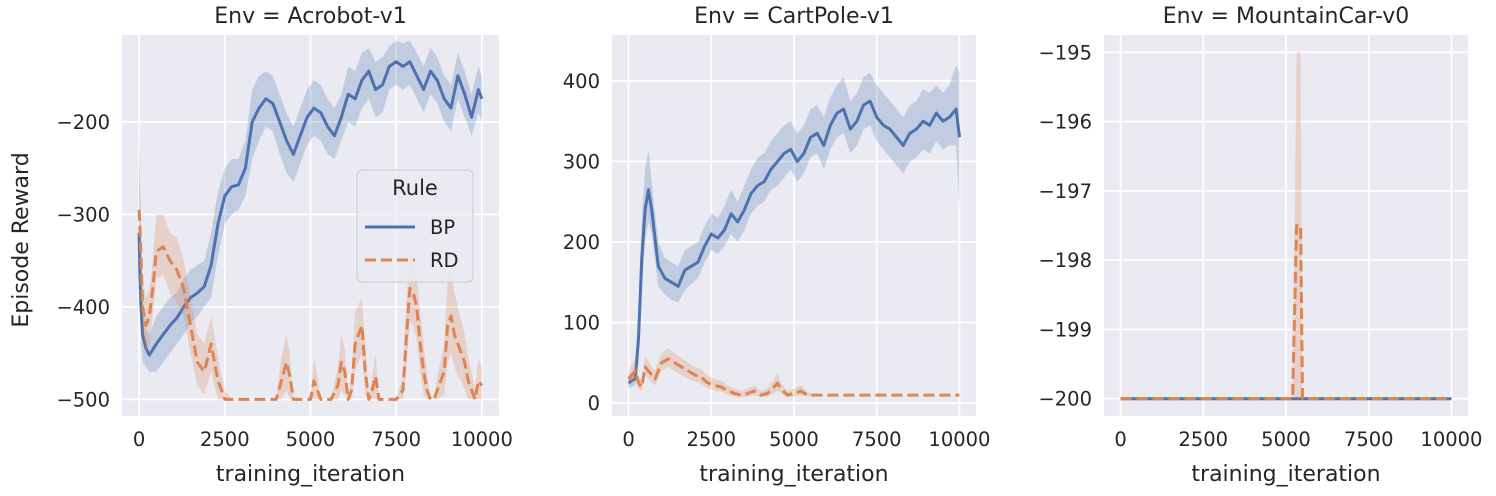  What do you see at coordinates (83, 399) in the screenshot?
I see `y-tick-label: −500` at bounding box center [83, 399].